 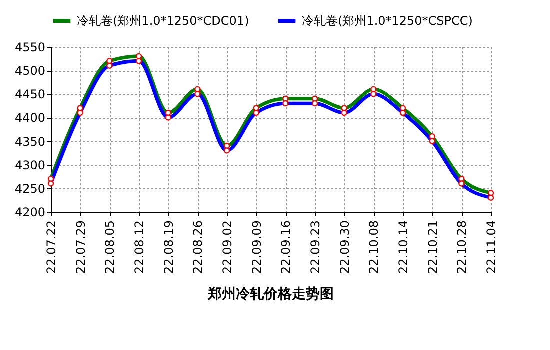 I want to click on x-tick-label: 22.10.28, so click(x=462, y=247).